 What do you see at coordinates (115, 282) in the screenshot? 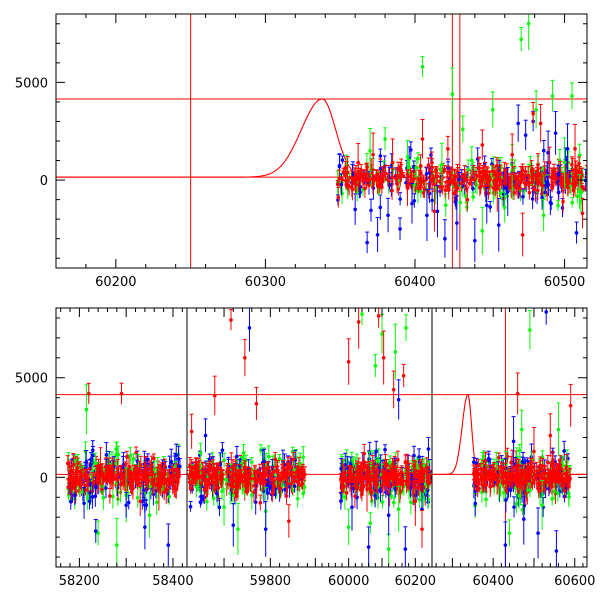
I see `x-tick-label: 60200` at bounding box center [115, 282].